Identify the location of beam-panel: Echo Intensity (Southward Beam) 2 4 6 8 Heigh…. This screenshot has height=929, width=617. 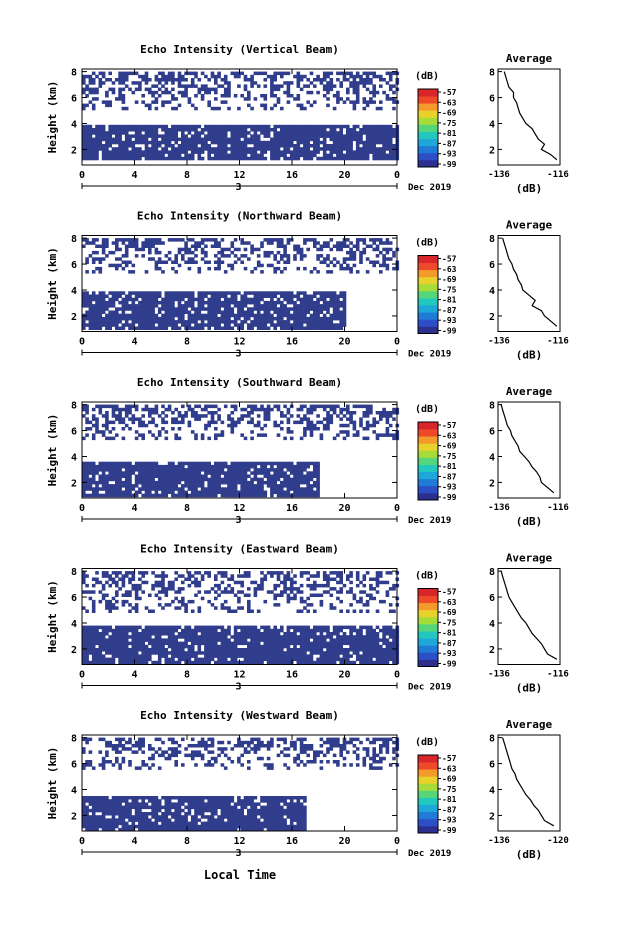
(307, 452).